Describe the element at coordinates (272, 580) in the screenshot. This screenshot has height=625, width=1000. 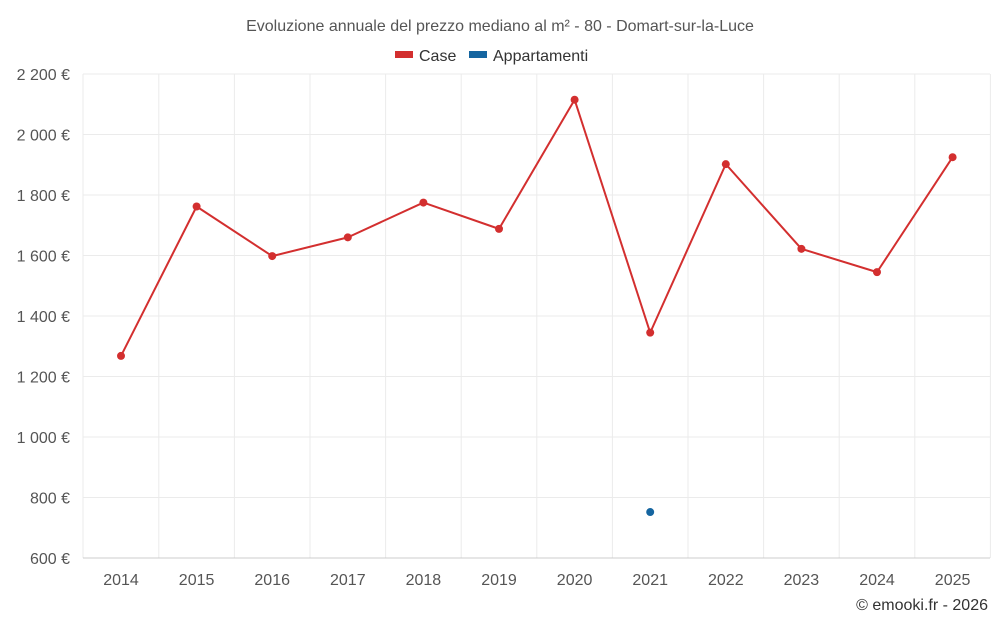
I see `x-tick-label: 2016` at that location.